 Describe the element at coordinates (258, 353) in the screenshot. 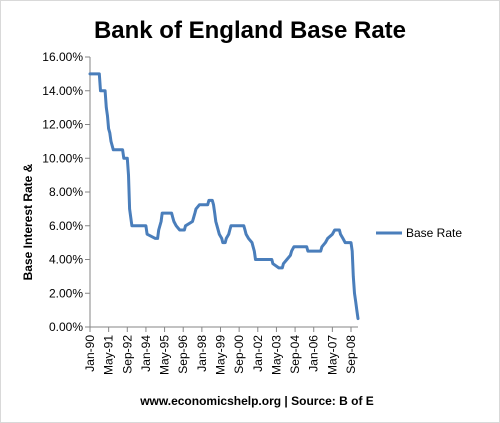

I see `x-tick-label: Jan-02` at that location.